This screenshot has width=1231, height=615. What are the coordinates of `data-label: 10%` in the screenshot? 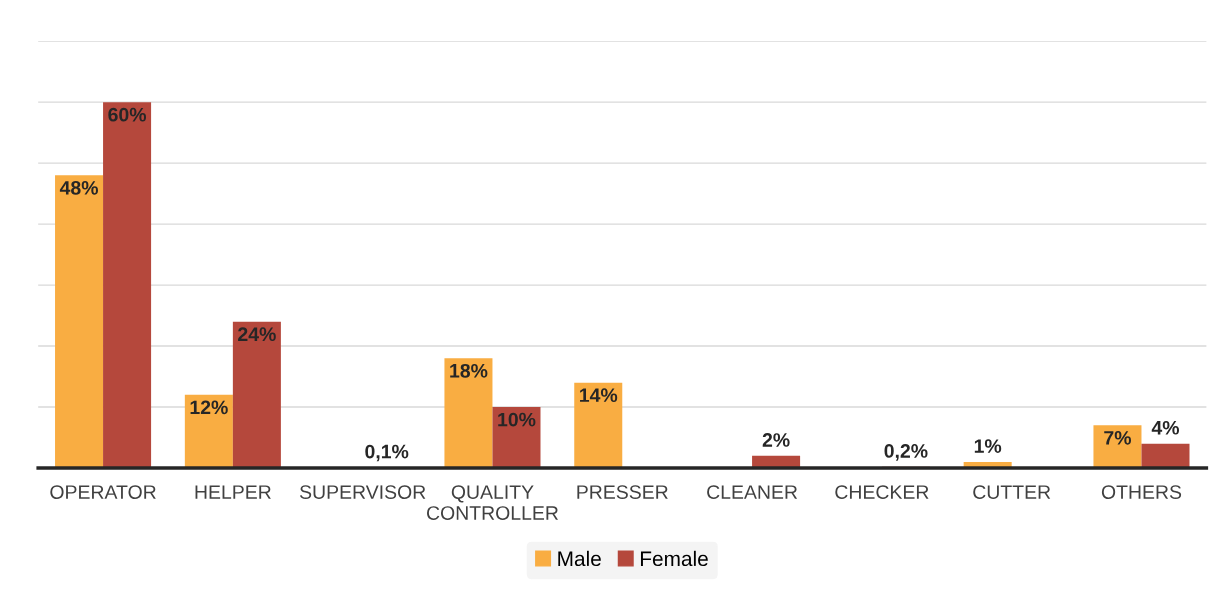 It's located at (517, 419).